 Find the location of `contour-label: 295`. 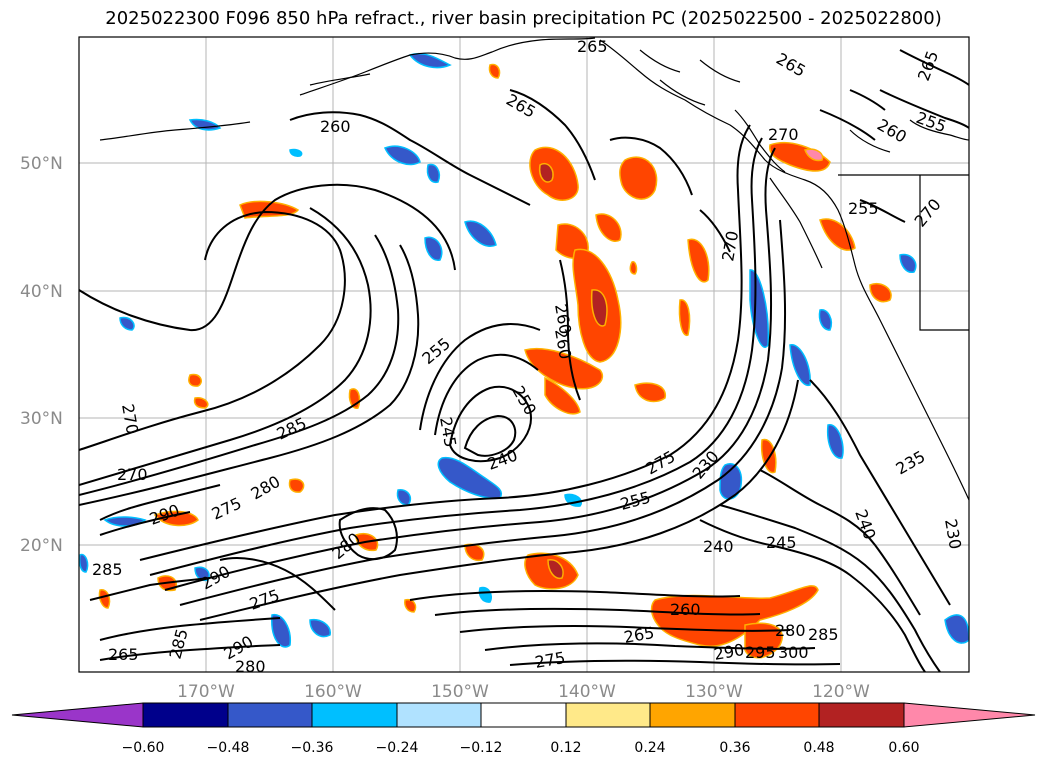

contour-label: 295 is located at coordinates (760, 652).